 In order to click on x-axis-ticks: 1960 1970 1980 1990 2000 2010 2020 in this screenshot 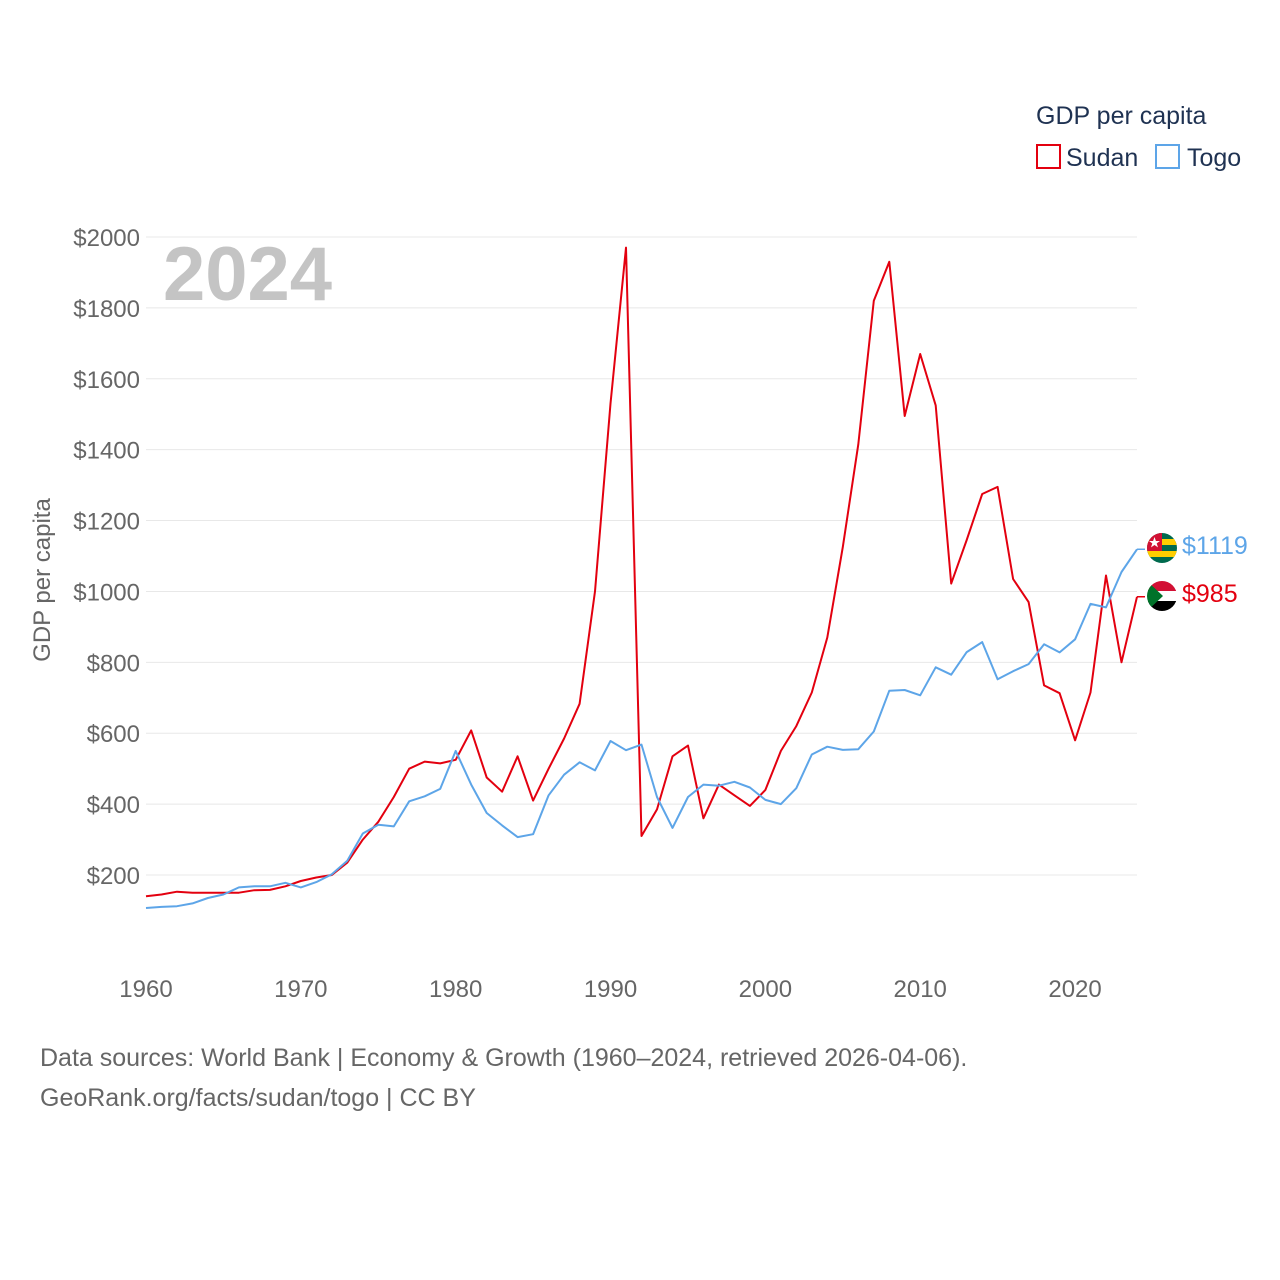, I will do `click(610, 989)`.